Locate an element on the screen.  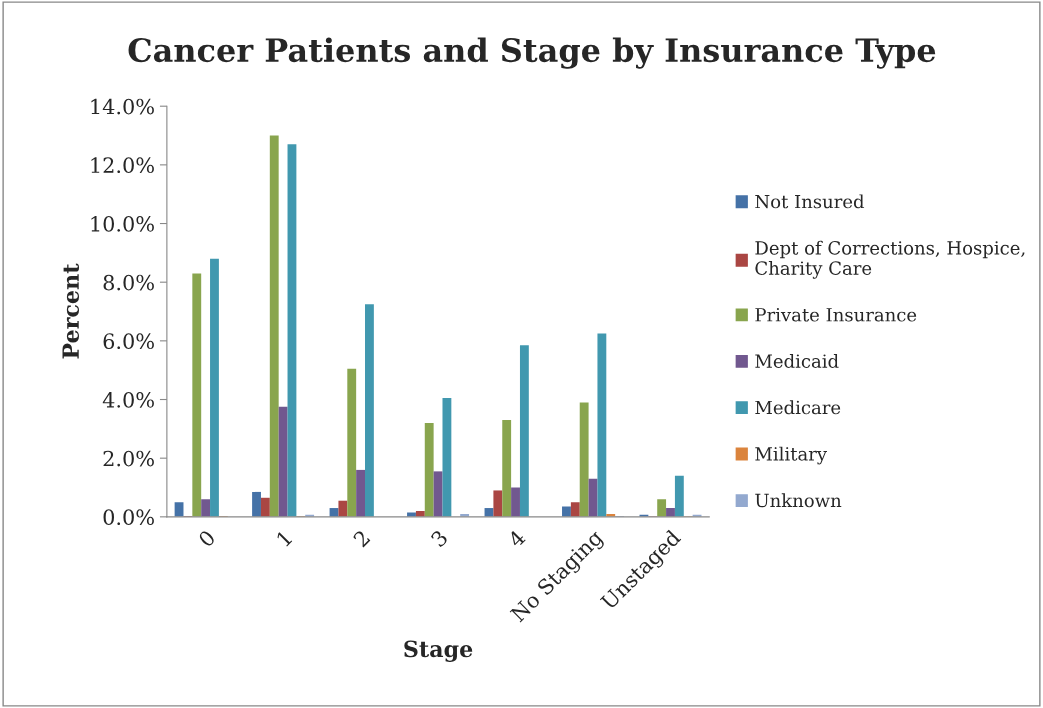
x-tick-label: 3 is located at coordinates (439, 538).